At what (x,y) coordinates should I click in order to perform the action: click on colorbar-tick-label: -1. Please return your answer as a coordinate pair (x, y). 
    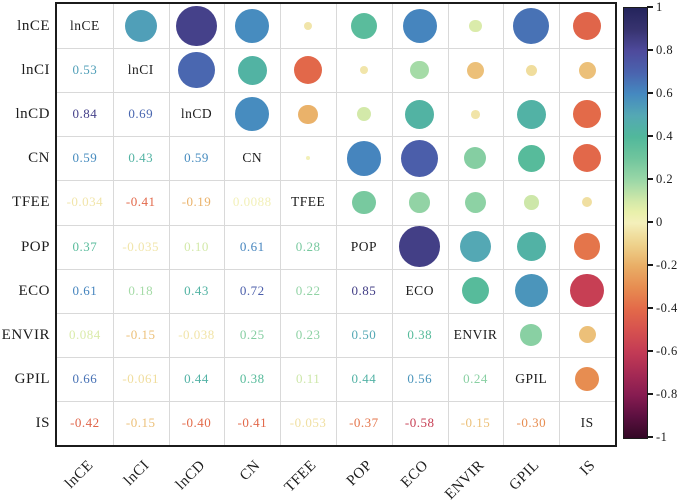
    Looking at the image, I should click on (662, 437).